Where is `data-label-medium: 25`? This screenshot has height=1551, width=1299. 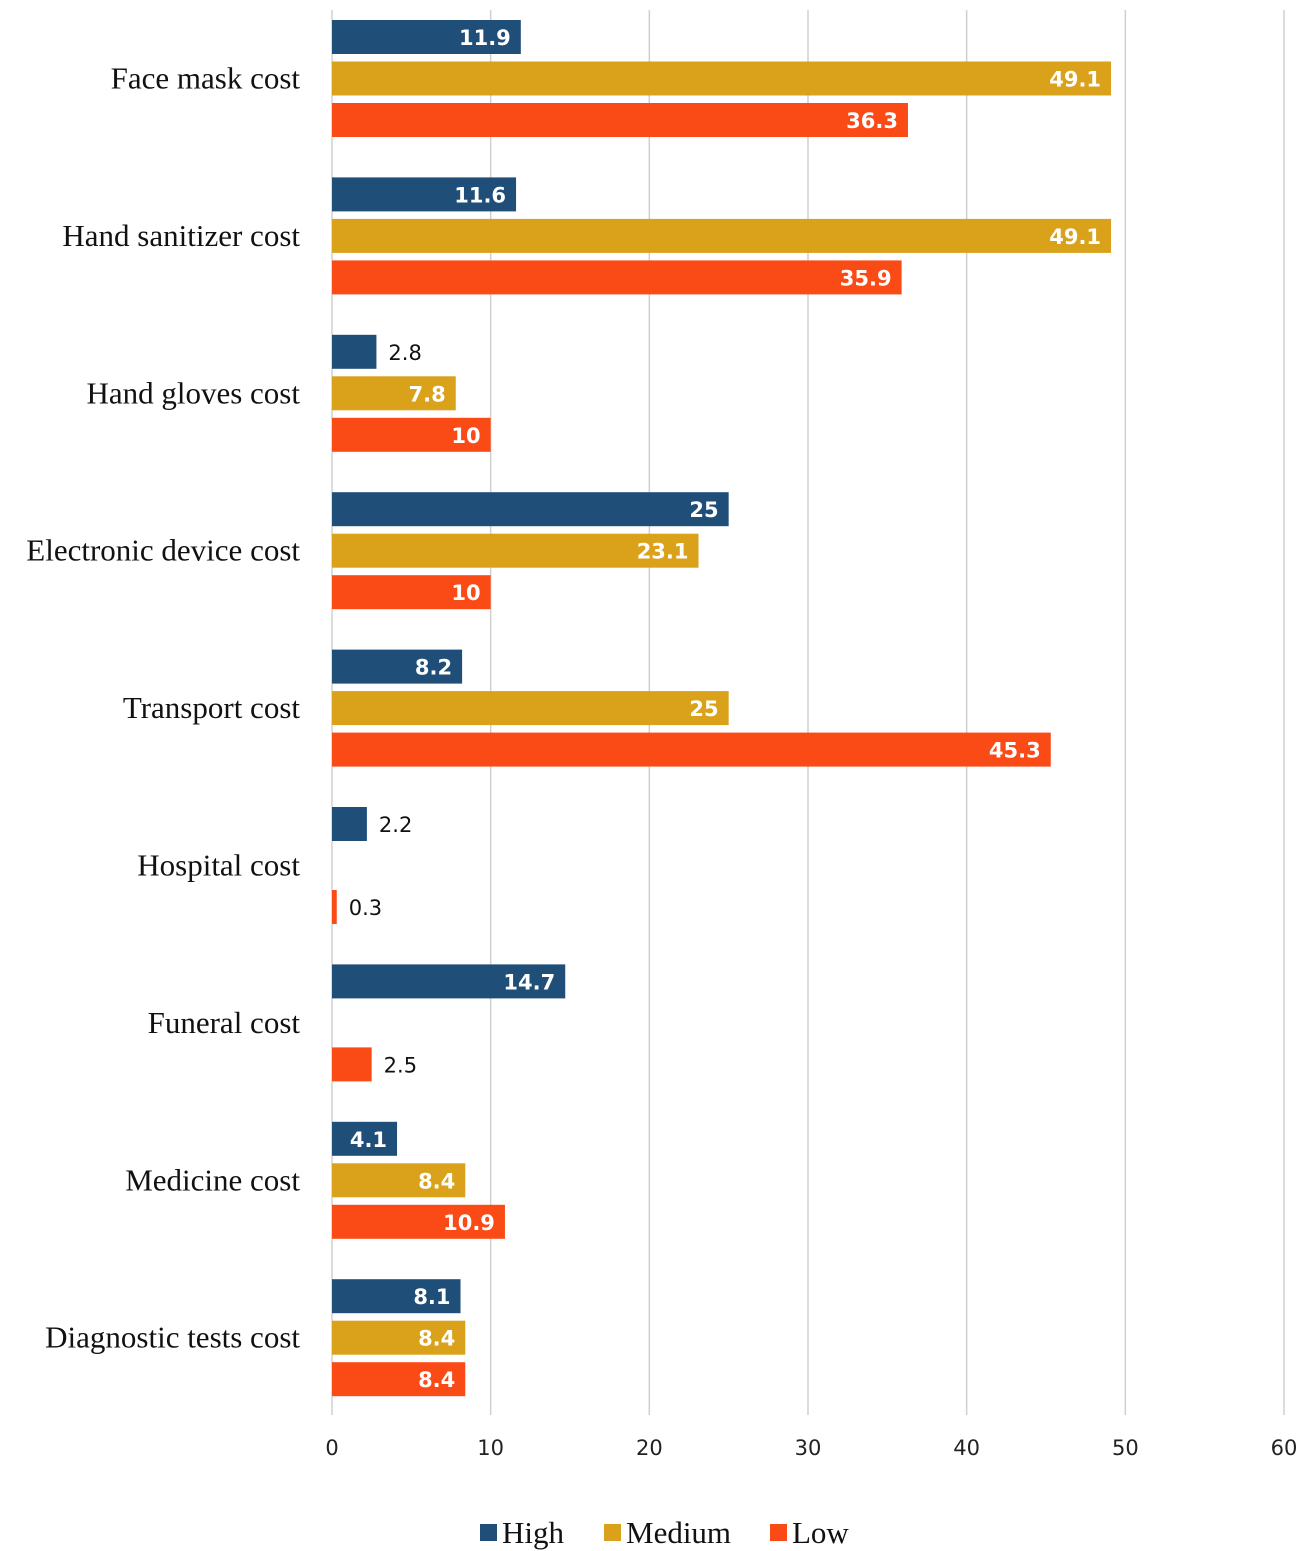 data-label-medium: 25 is located at coordinates (703, 709).